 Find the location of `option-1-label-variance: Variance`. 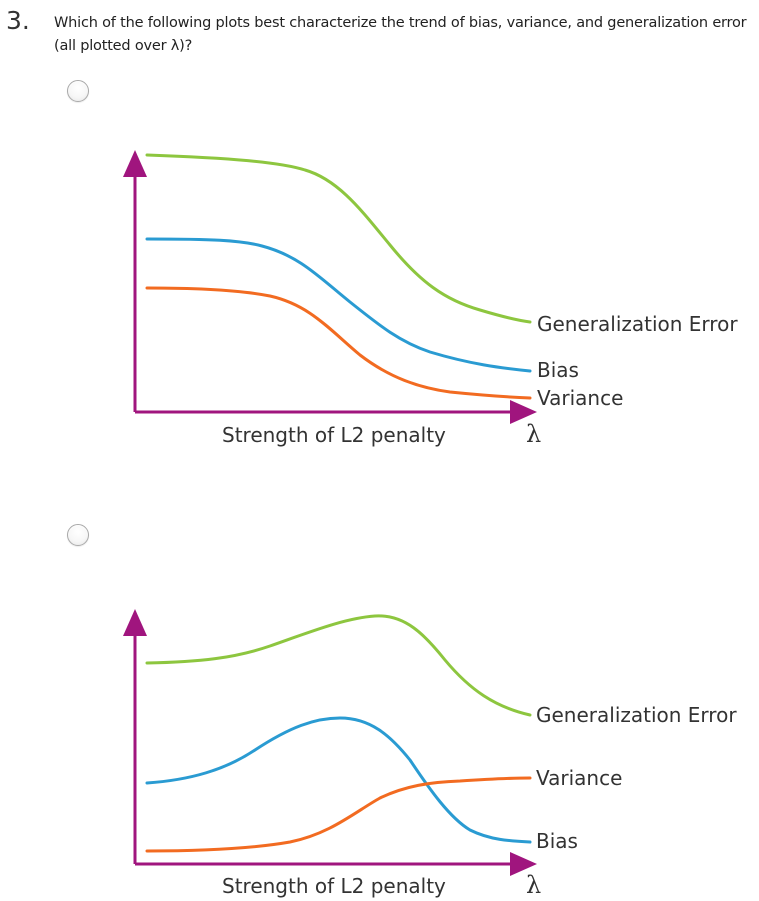

option-1-label-variance: Variance is located at coordinates (580, 398).